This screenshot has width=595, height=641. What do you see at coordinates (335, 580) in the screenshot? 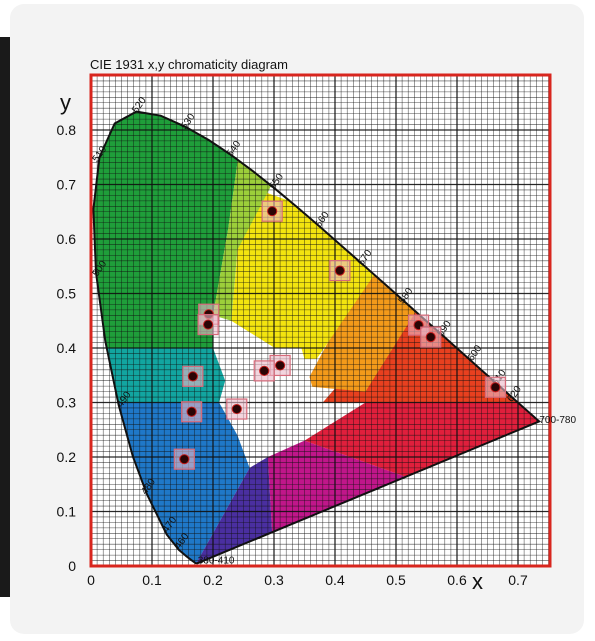
I see `x-tick-label: 0.4` at bounding box center [335, 580].